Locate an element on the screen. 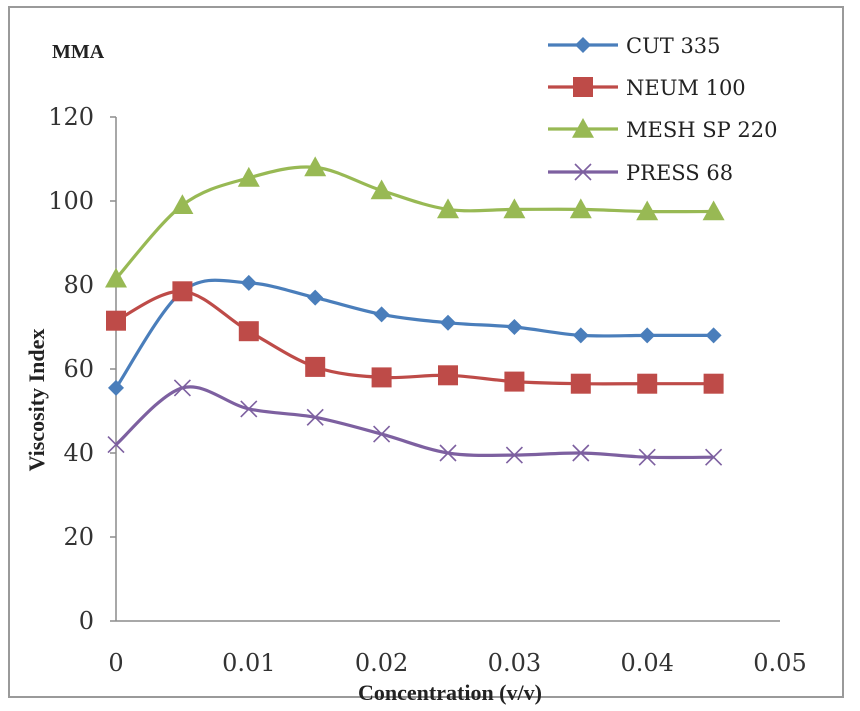 This screenshot has width=860, height=711. legend-label: CUT 335 is located at coordinates (673, 46).